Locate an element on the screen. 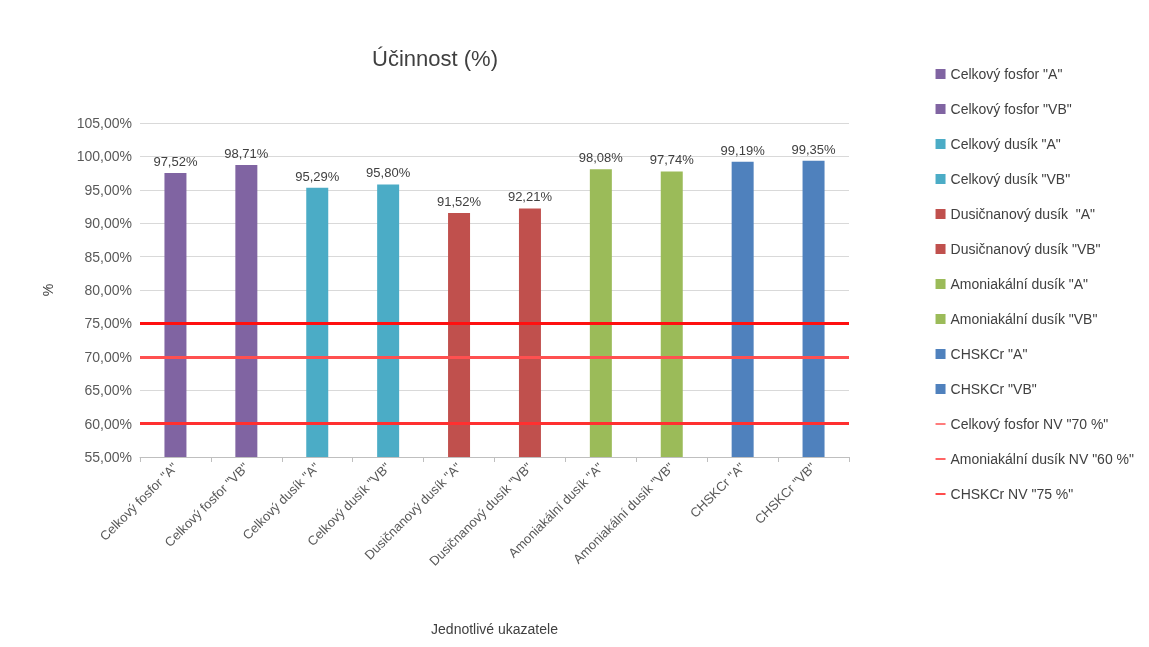  y-tick-label: 80,00% is located at coordinates (108, 290).